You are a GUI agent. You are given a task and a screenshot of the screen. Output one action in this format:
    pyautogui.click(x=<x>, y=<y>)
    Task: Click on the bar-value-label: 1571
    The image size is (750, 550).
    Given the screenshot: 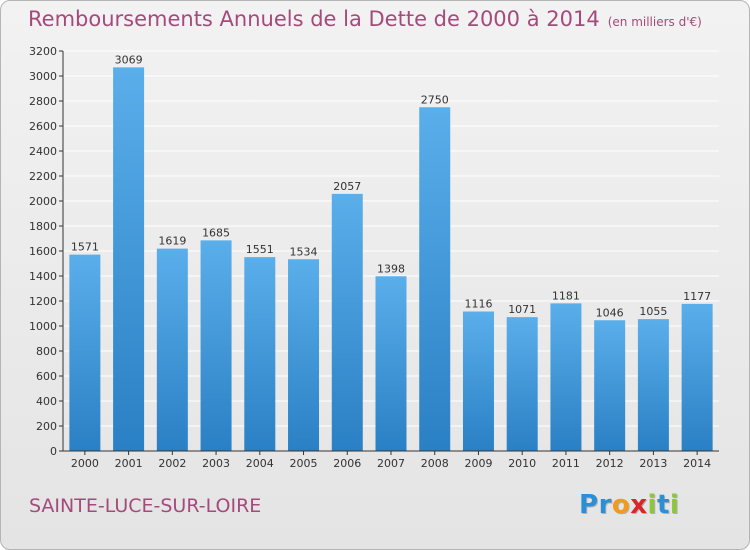 What is the action you would take?
    pyautogui.click(x=85, y=247)
    